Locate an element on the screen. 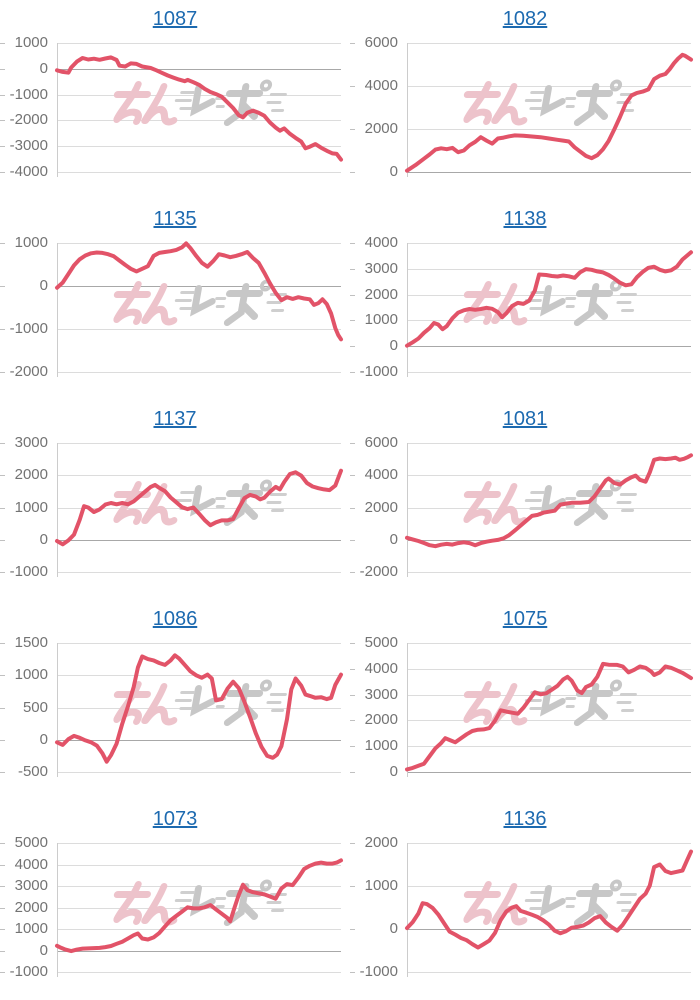 The height and width of the screenshot is (1000, 700). chart-title-link: 1073 is located at coordinates (175, 819).